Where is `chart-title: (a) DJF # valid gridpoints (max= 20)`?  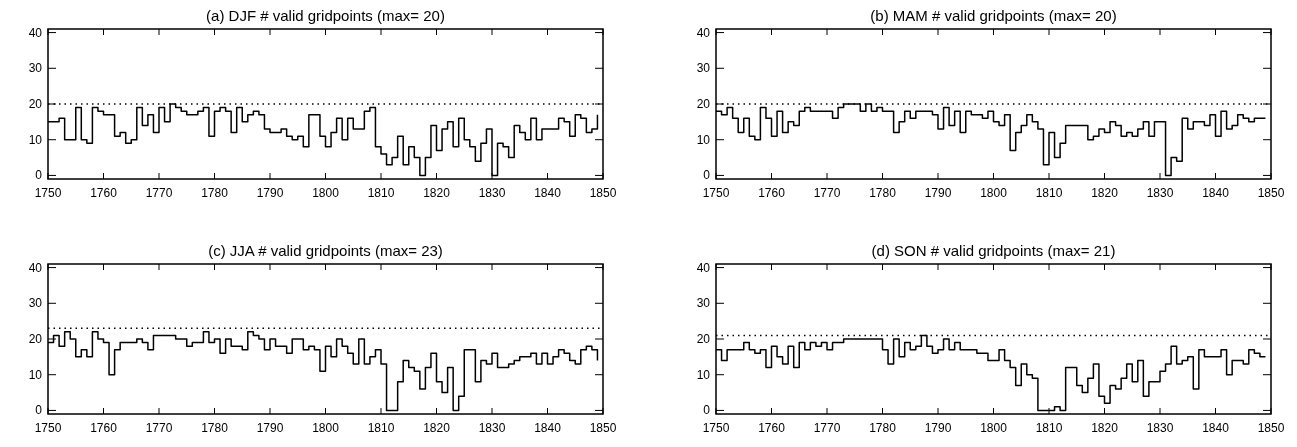
chart-title: (a) DJF # valid gridpoints (max= 20) is located at coordinates (325, 15).